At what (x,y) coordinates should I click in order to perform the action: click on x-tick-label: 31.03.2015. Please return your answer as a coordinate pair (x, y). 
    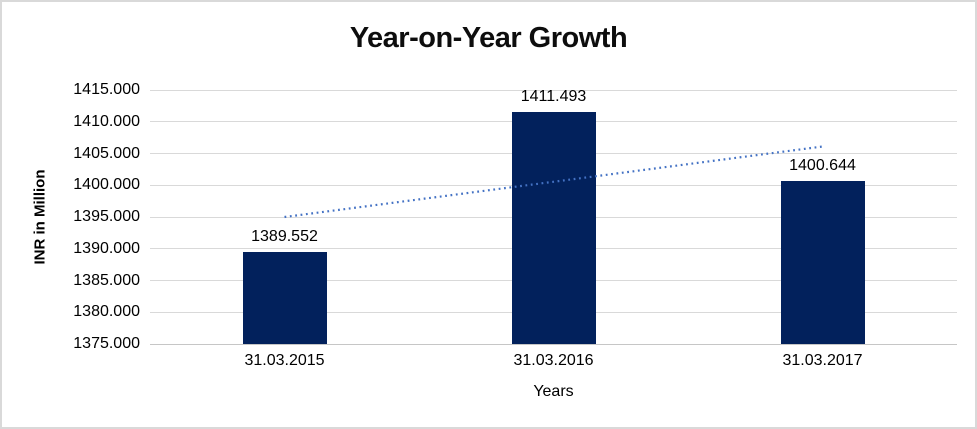
    Looking at the image, I should click on (284, 360).